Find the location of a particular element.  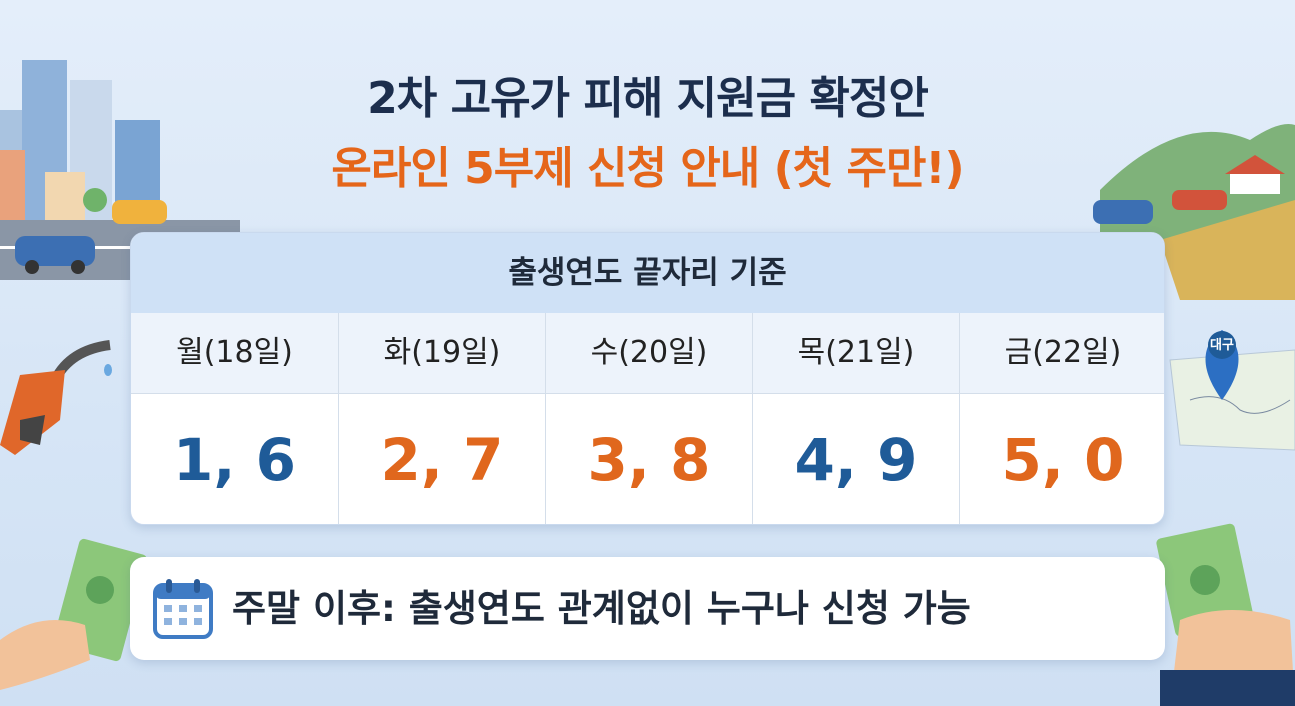

day-label: 월(18일) is located at coordinates (234, 353).